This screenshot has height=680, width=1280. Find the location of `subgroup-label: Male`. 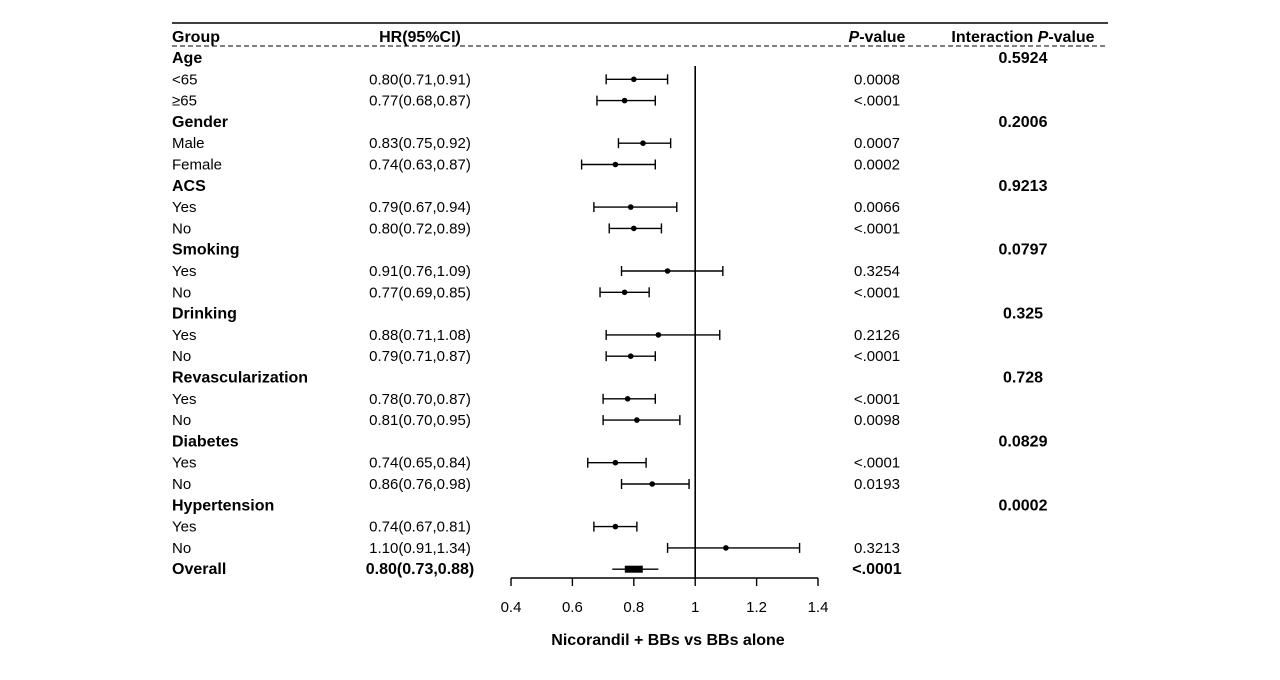

subgroup-label: Male is located at coordinates (188, 143).